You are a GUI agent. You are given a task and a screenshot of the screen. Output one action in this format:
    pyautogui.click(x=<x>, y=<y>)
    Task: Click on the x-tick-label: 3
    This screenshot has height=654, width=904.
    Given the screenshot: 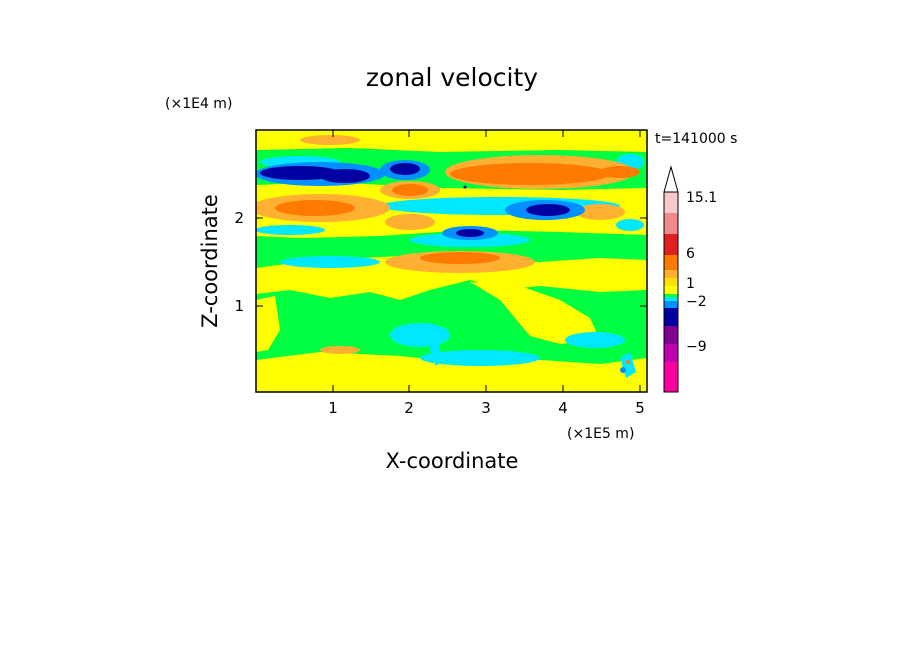 What is the action you would take?
    pyautogui.click(x=486, y=408)
    